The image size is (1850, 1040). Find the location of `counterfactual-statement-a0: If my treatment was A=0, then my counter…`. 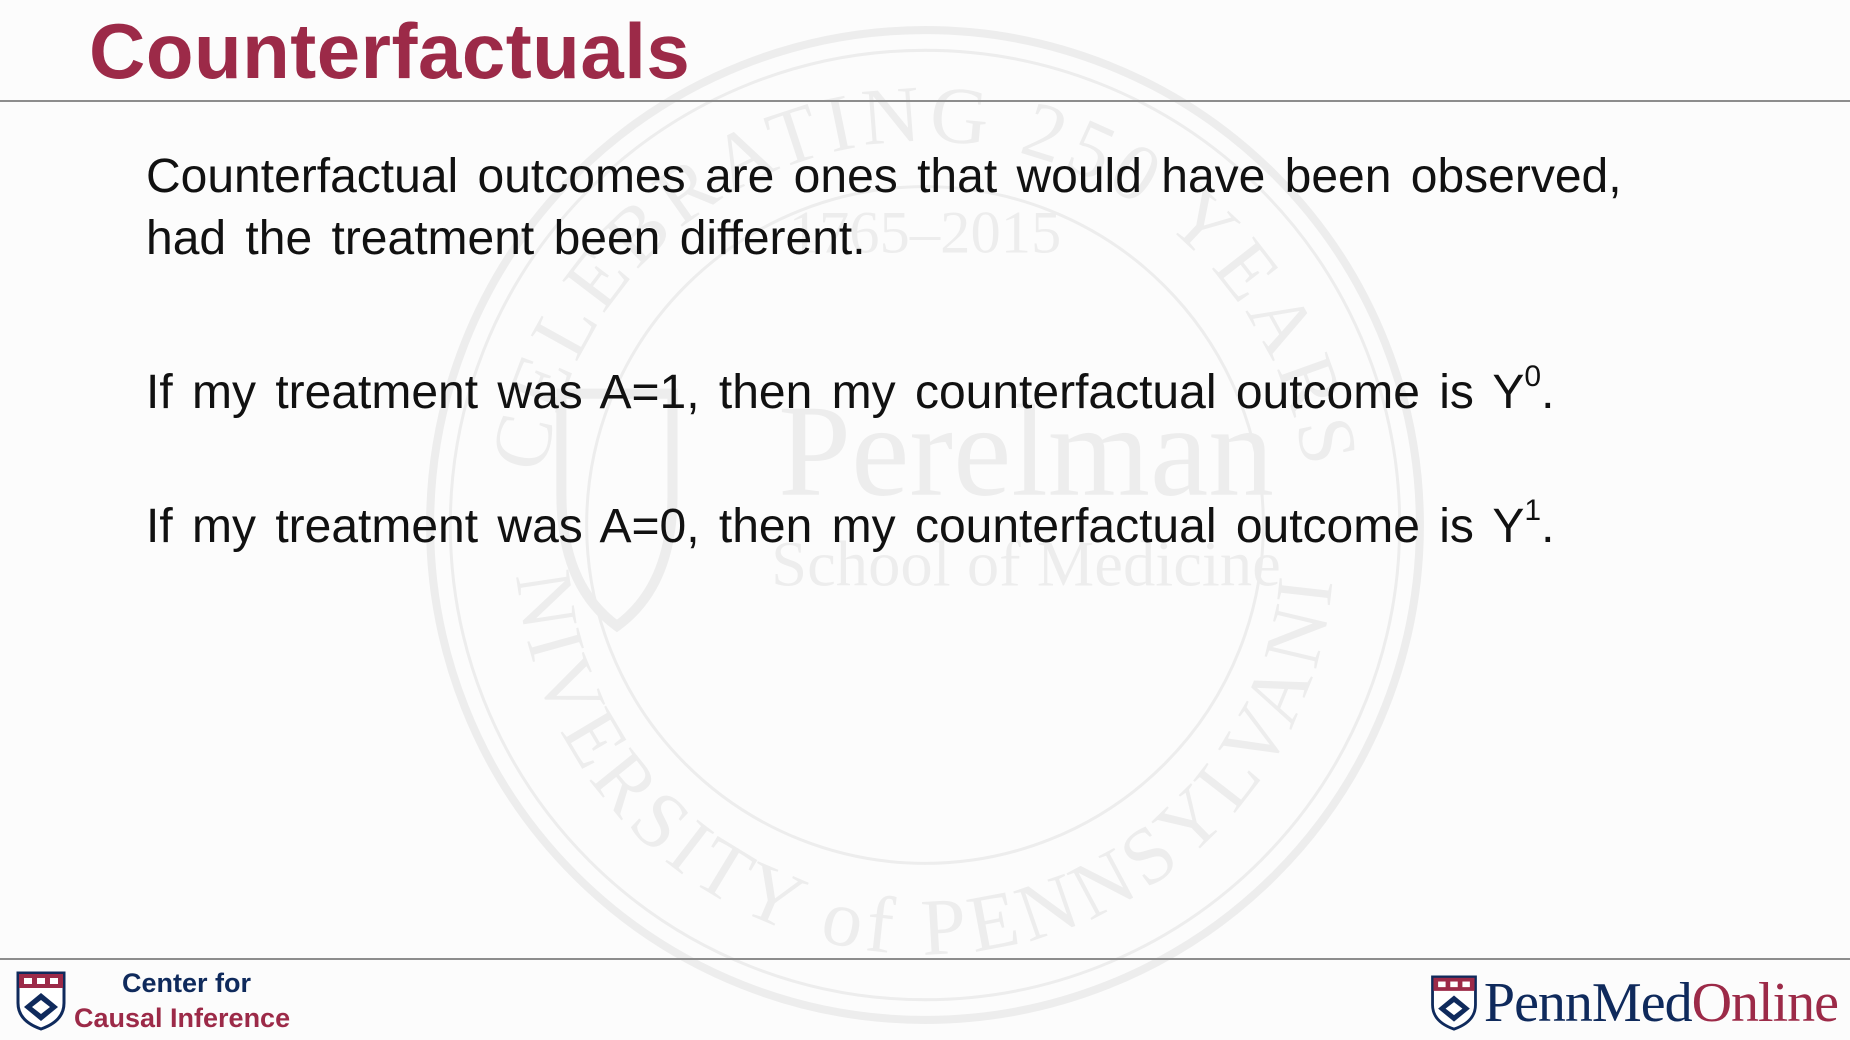

counterfactual-statement-a0: If my treatment was A=0, then my counter… is located at coordinates (850, 526).